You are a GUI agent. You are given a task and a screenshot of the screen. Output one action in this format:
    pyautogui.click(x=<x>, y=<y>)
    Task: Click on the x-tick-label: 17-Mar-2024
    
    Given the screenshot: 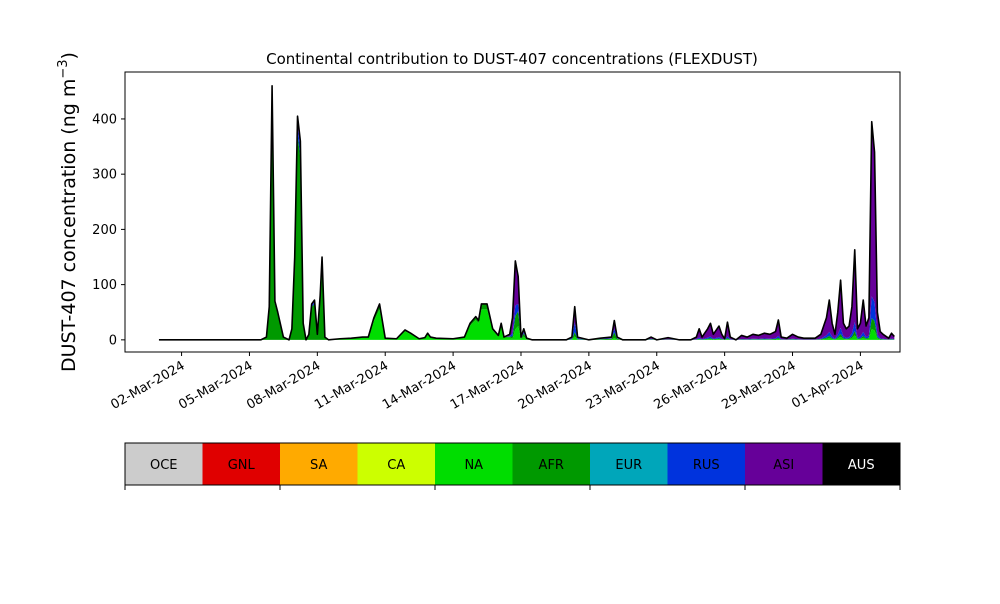 What is the action you would take?
    pyautogui.click(x=487, y=385)
    